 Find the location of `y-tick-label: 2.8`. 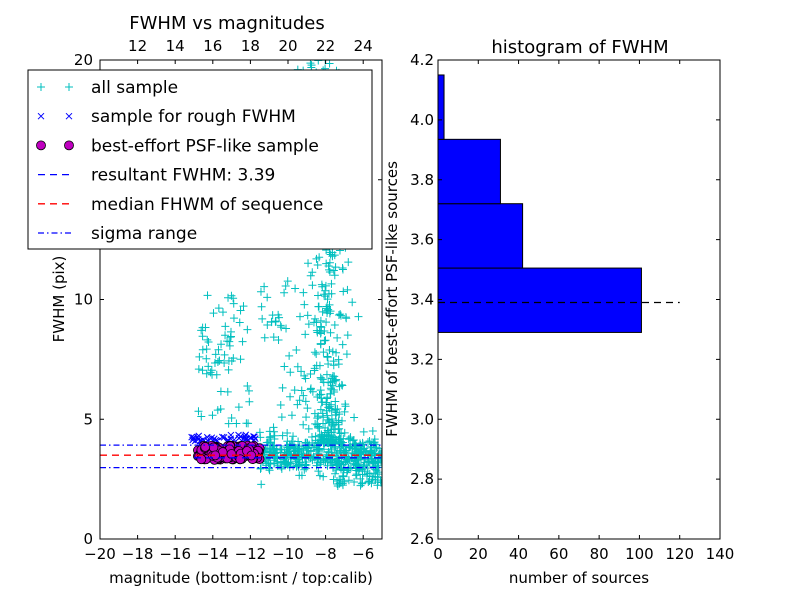

y-tick-label: 2.8 is located at coordinates (422, 479).